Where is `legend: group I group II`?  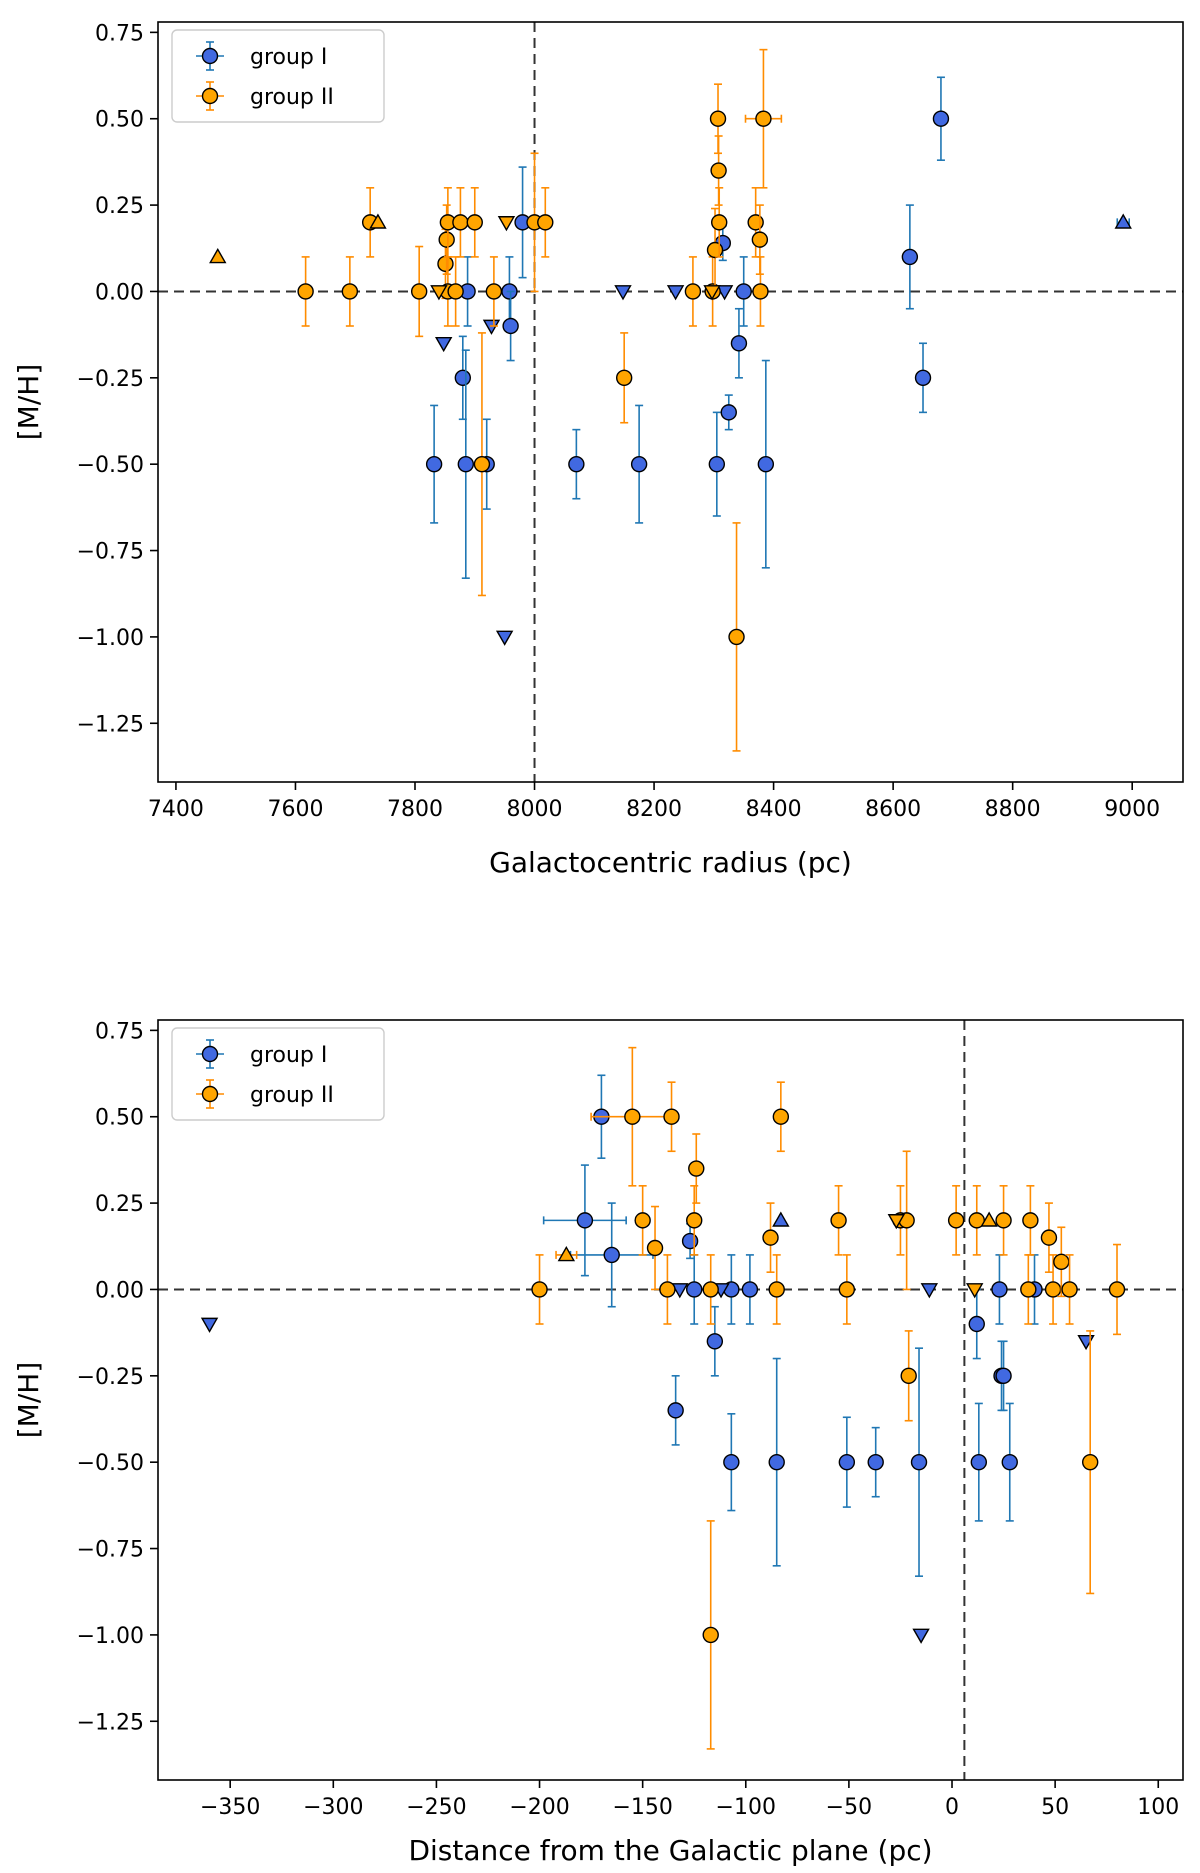 legend: group I group II is located at coordinates (278, 76).